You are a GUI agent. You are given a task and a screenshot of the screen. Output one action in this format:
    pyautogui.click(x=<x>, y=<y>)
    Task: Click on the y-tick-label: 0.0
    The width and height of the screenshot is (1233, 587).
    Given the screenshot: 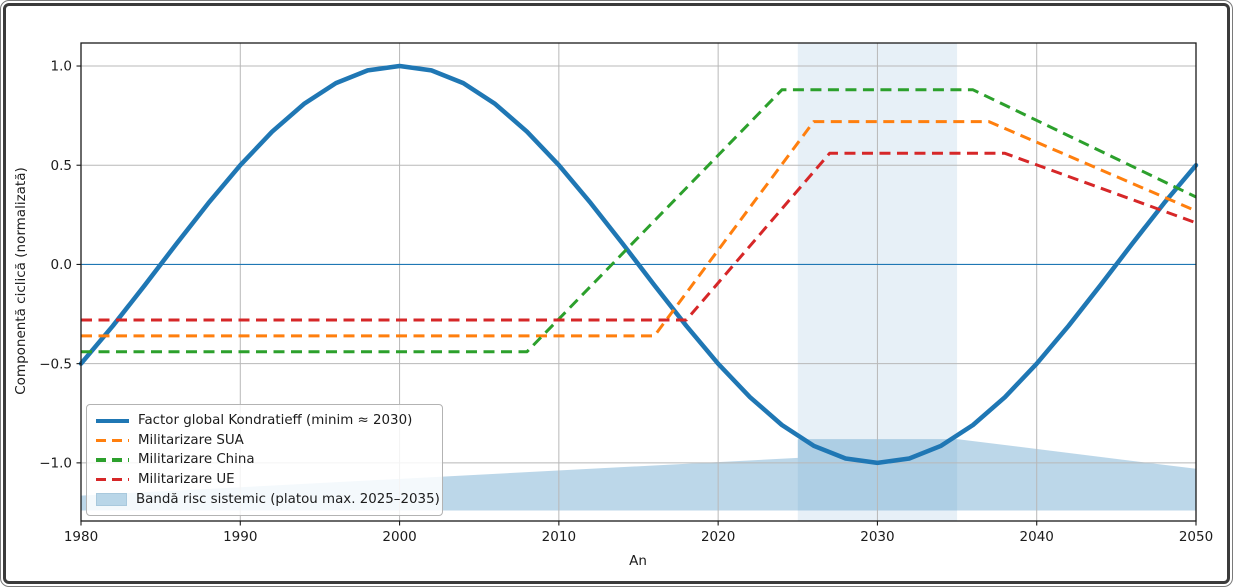 What is the action you would take?
    pyautogui.click(x=61, y=265)
    